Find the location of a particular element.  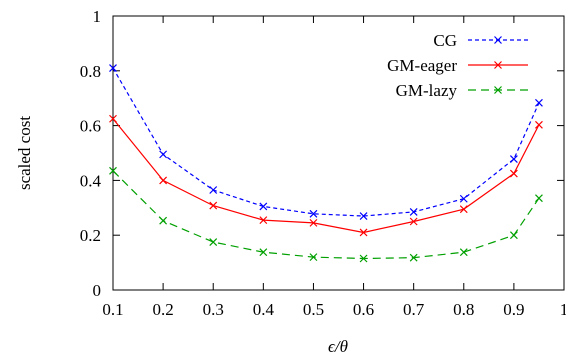

legend-label: GM-lazy is located at coordinates (427, 90).